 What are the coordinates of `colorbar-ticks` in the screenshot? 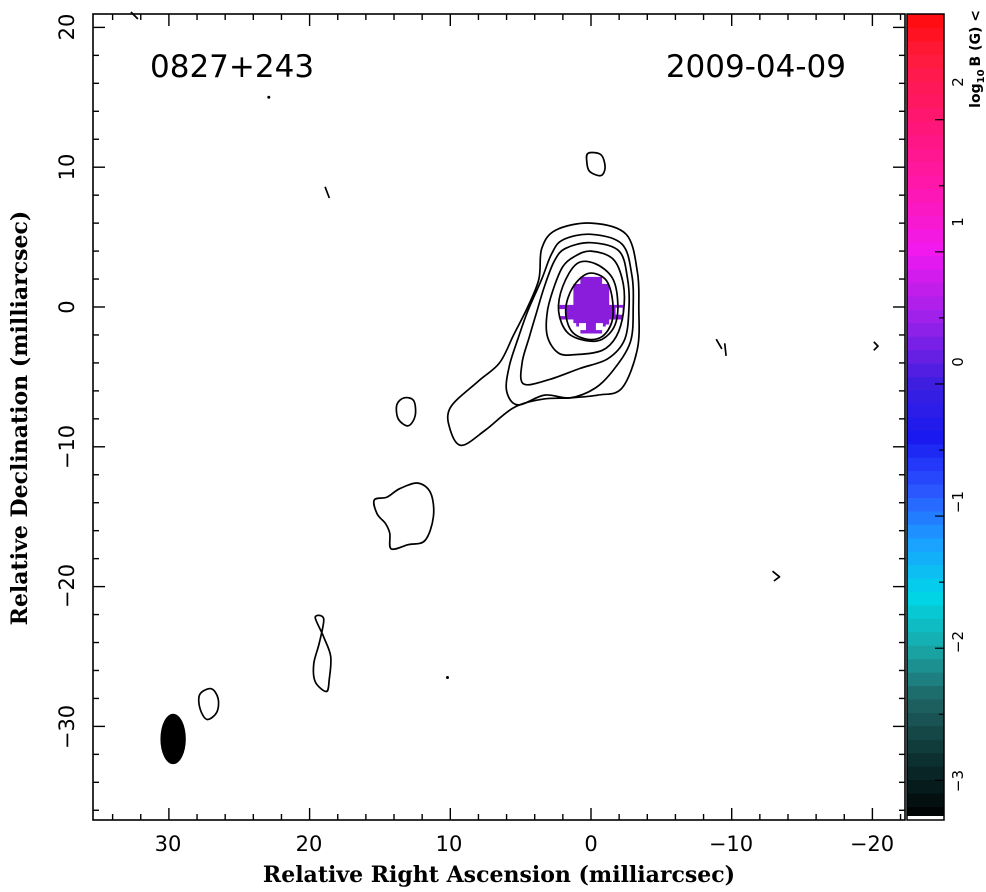 It's located at (939, 450).